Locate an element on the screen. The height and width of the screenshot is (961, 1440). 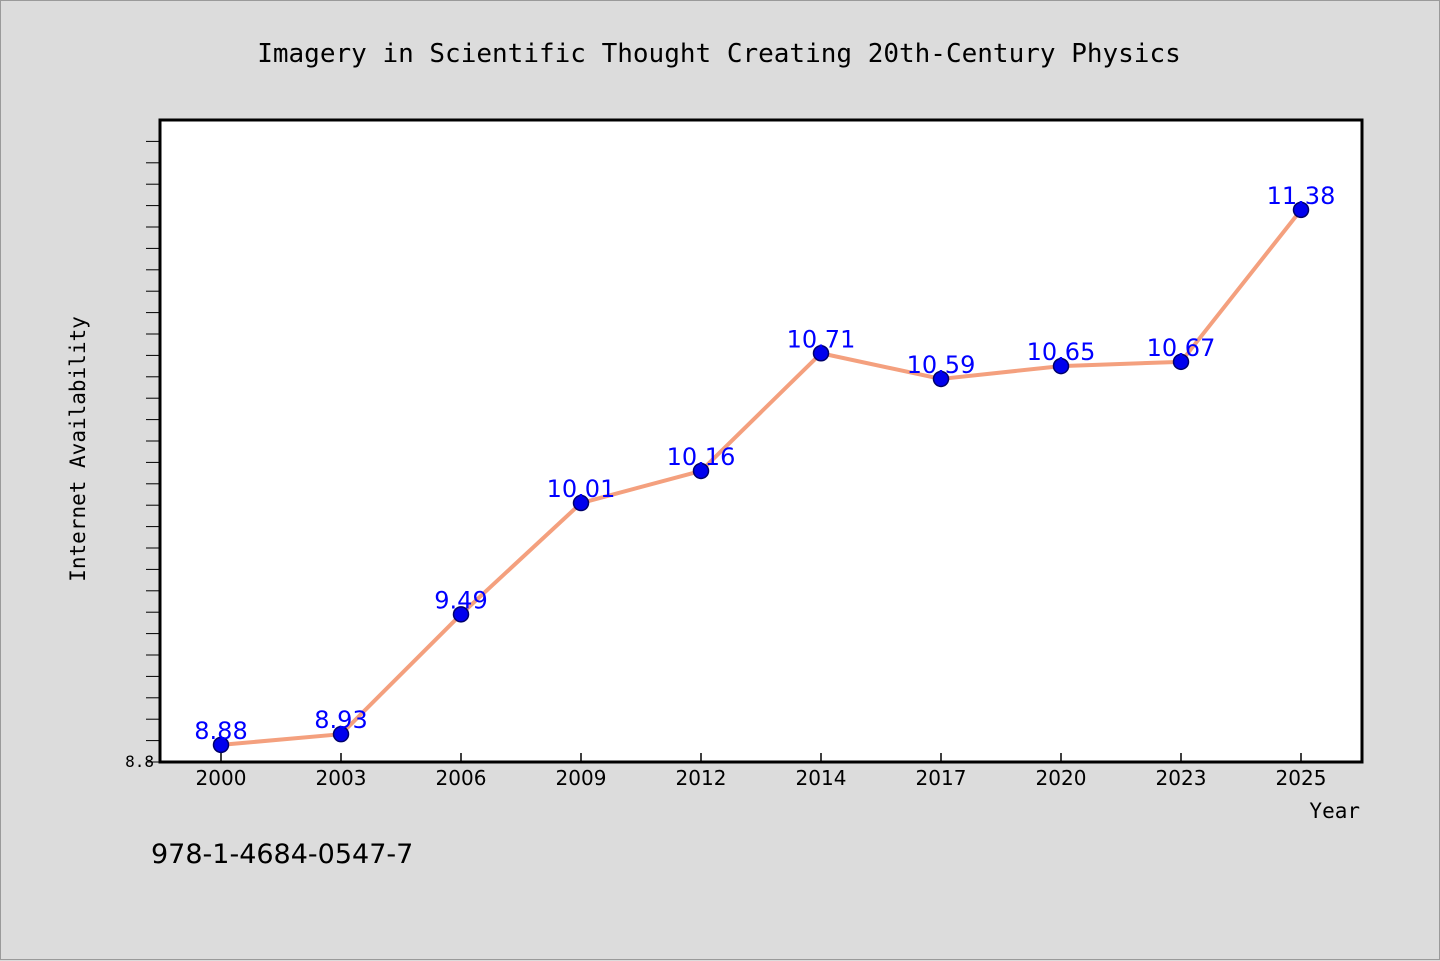
y-tick-label: 8.8 is located at coordinates (139, 761).